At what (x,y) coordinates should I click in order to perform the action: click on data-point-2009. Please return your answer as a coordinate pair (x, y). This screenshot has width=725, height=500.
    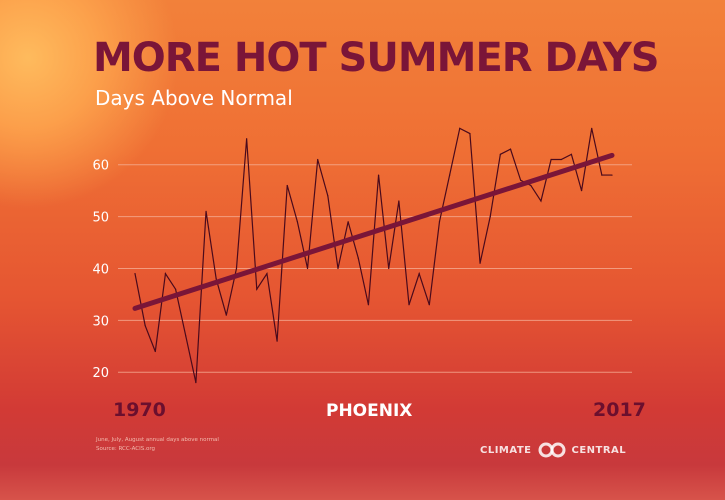
    Looking at the image, I should click on (531, 185).